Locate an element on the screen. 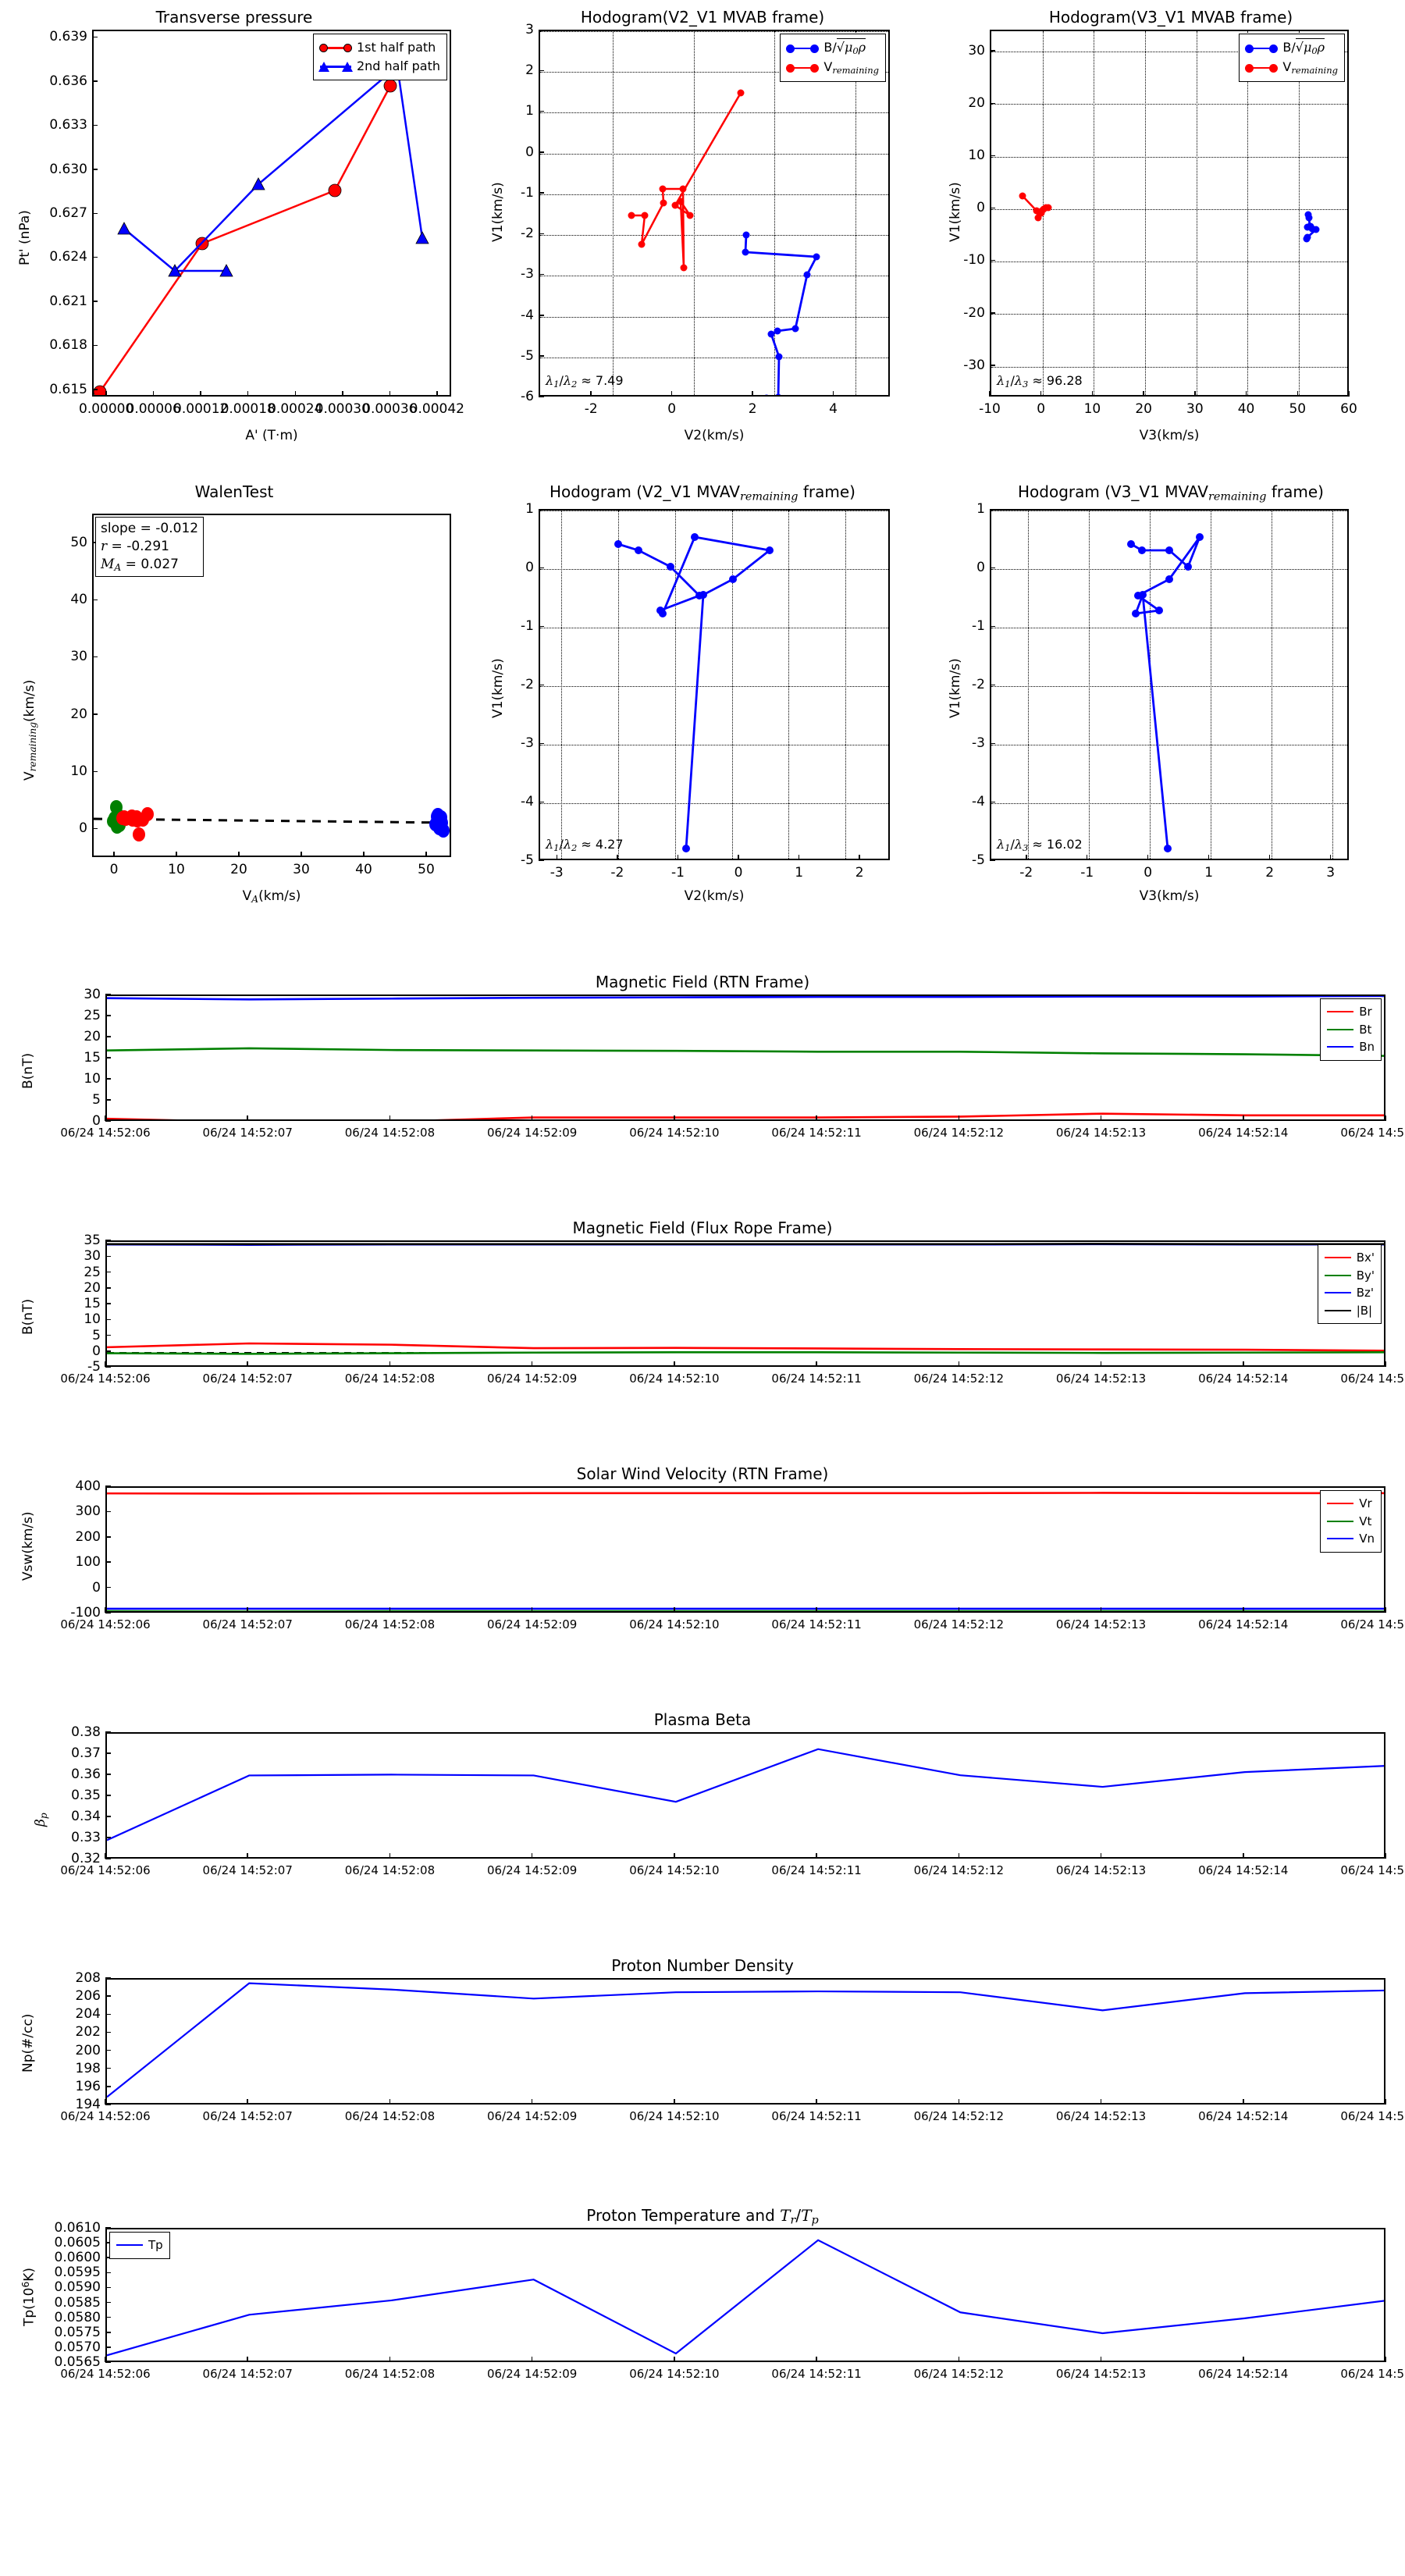 The height and width of the screenshot is (2576, 1405). legend-label: 2nd half path is located at coordinates (398, 66).